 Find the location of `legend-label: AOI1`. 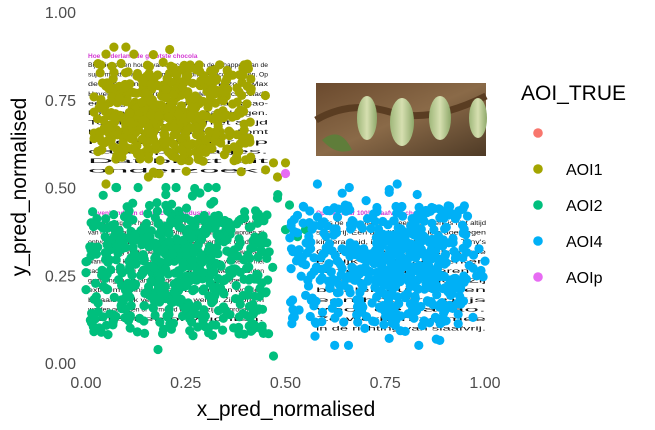

legend-label: AOI1 is located at coordinates (584, 170).